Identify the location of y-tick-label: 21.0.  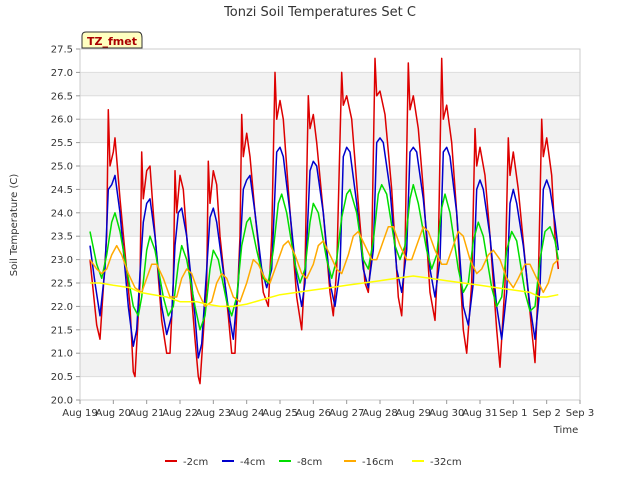
(62, 354).